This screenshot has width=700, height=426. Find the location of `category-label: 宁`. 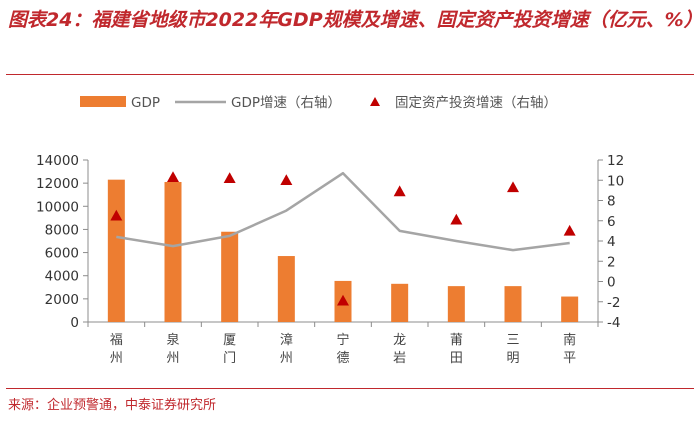

category-label: 宁 is located at coordinates (342, 340).